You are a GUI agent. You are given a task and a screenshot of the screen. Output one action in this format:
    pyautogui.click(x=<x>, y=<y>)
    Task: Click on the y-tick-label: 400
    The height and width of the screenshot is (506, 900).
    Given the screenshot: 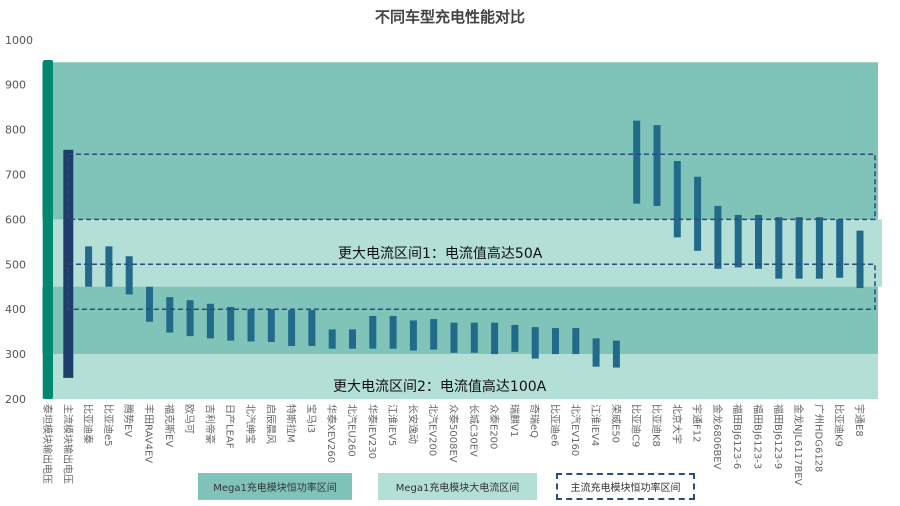 What is the action you would take?
    pyautogui.click(x=15, y=309)
    